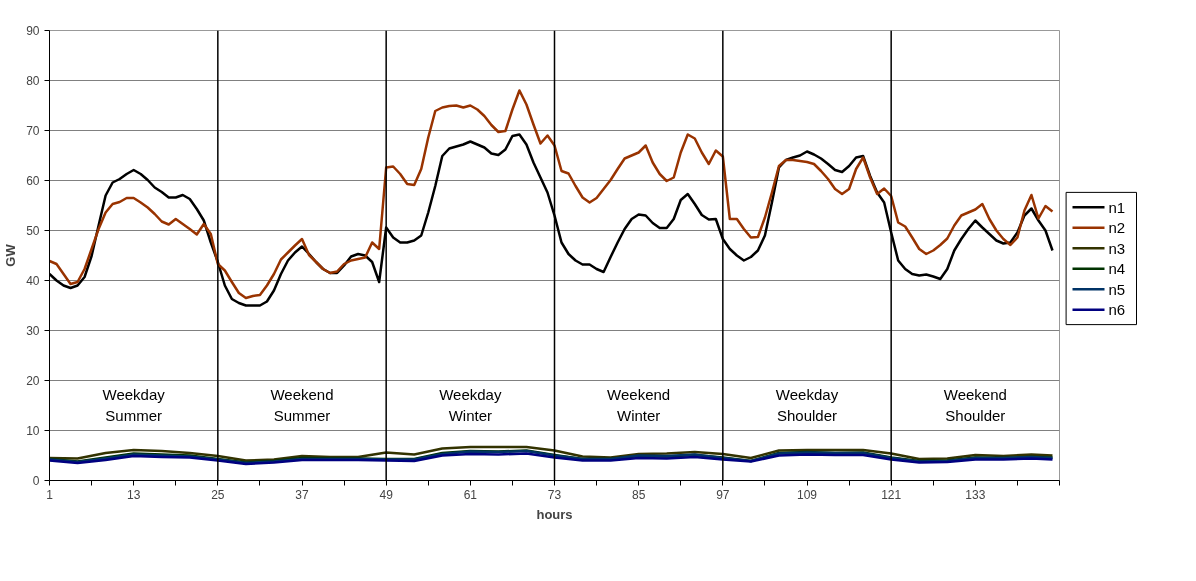  I want to click on x-axis-title: hours, so click(554, 514).